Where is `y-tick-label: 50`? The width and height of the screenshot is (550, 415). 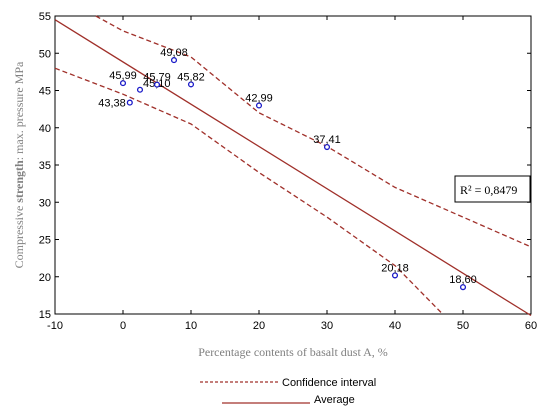 y-tick-label: 50 is located at coordinates (45, 54).